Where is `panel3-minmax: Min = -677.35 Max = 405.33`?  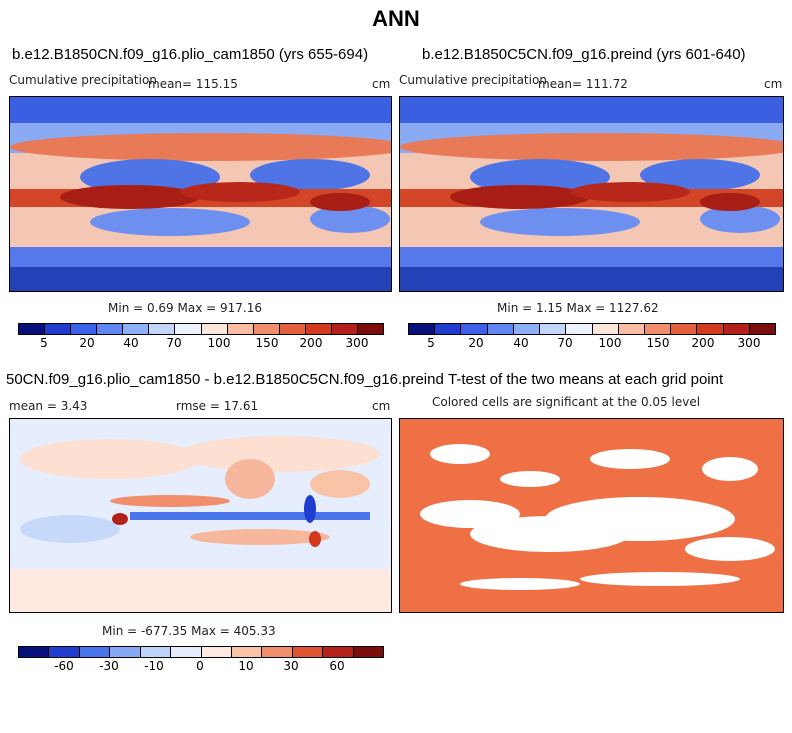 panel3-minmax: Min = -677.35 Max = 405.33 is located at coordinates (189, 631).